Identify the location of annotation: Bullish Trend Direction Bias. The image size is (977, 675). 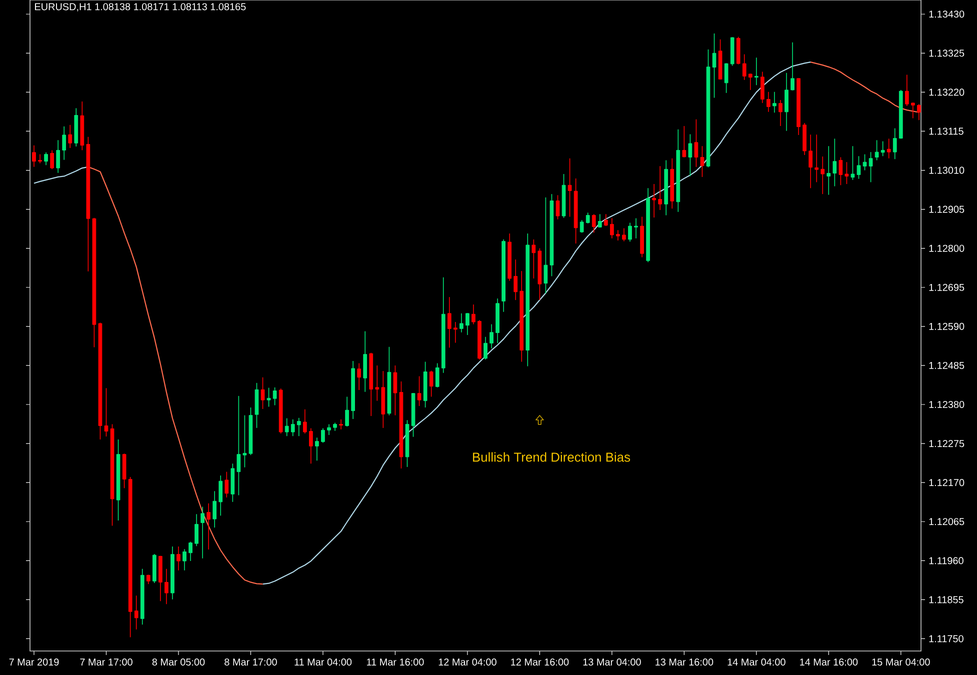
(551, 457).